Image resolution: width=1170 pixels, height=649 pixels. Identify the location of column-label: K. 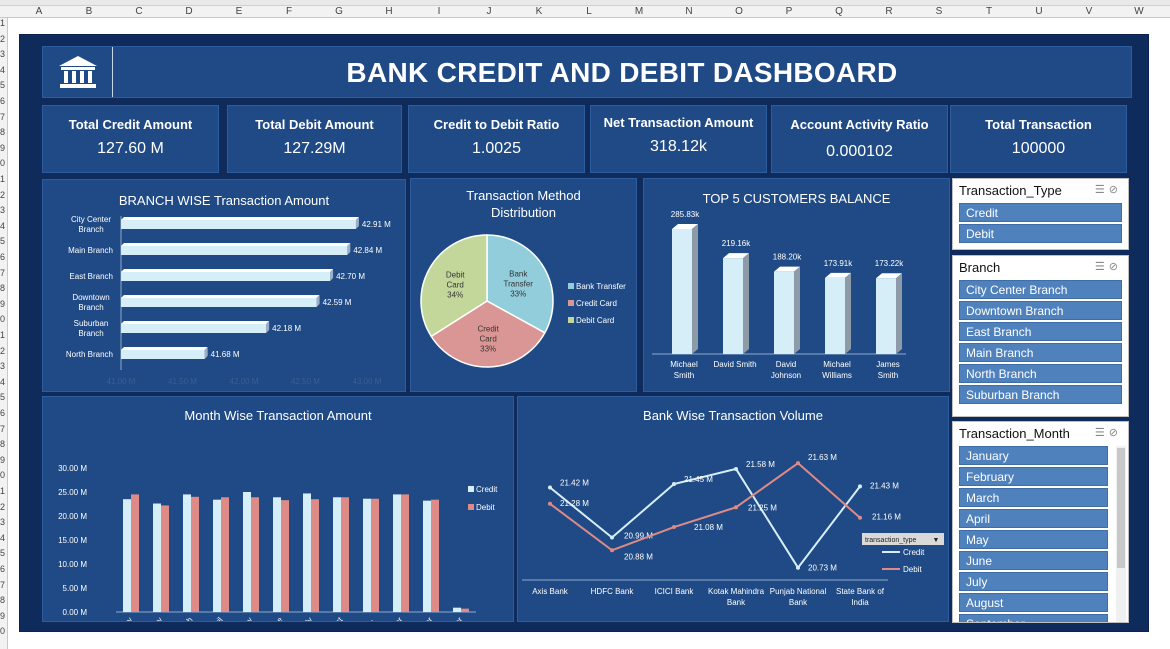
(539, 11).